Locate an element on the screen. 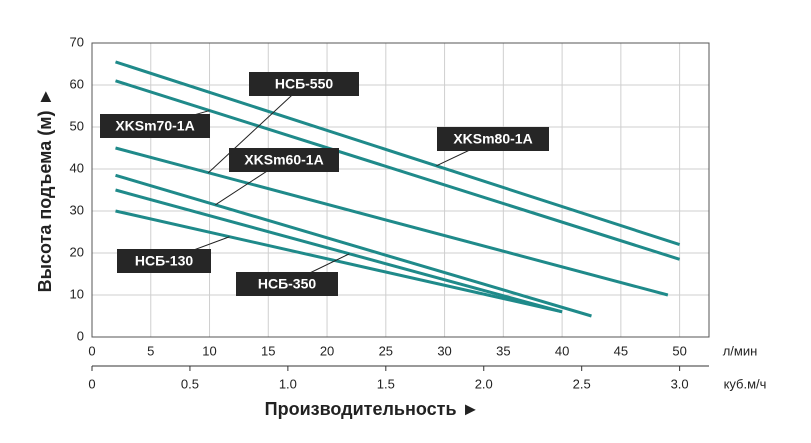  x-tick-label: 25 is located at coordinates (386, 350).